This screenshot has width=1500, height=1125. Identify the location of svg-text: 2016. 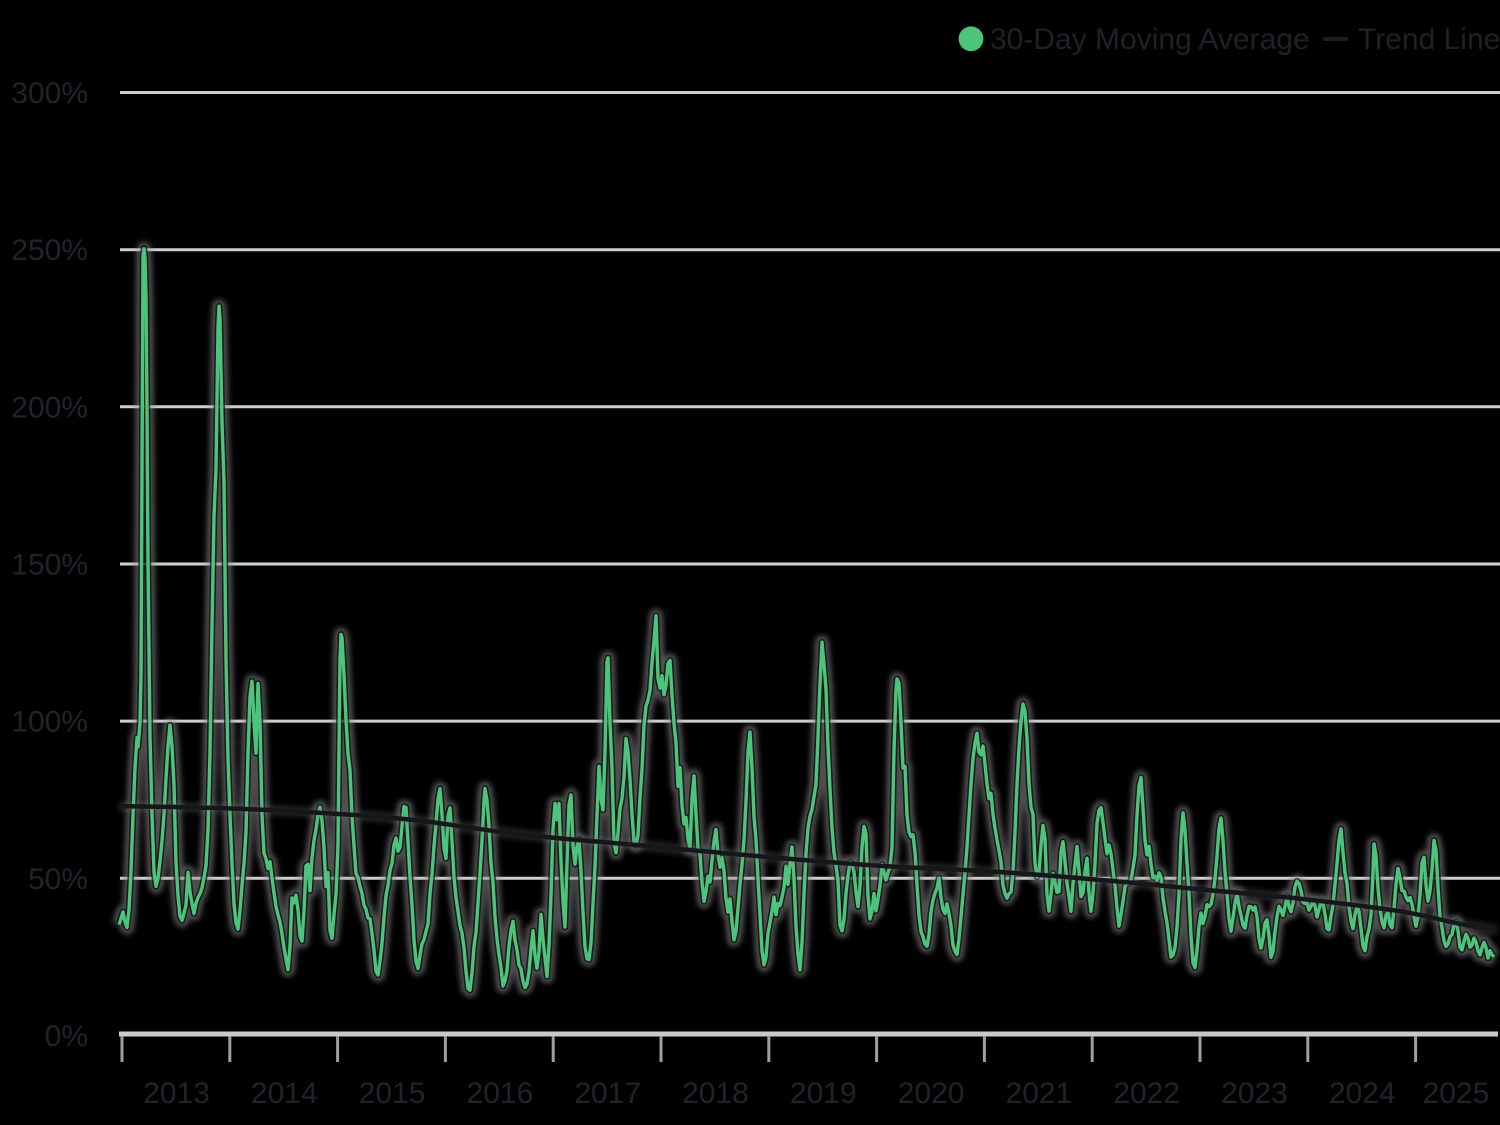
(500, 1093).